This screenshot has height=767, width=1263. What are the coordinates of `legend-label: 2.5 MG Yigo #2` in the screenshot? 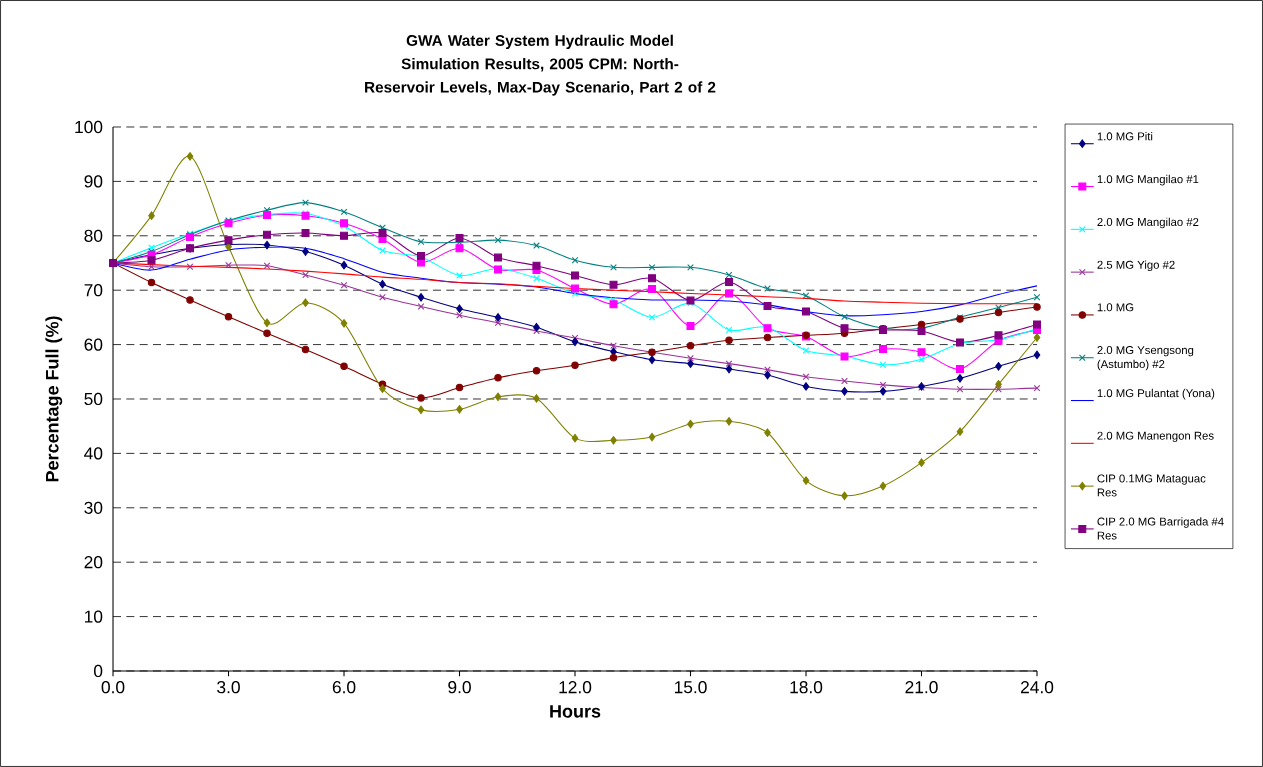 It's located at (1136, 266).